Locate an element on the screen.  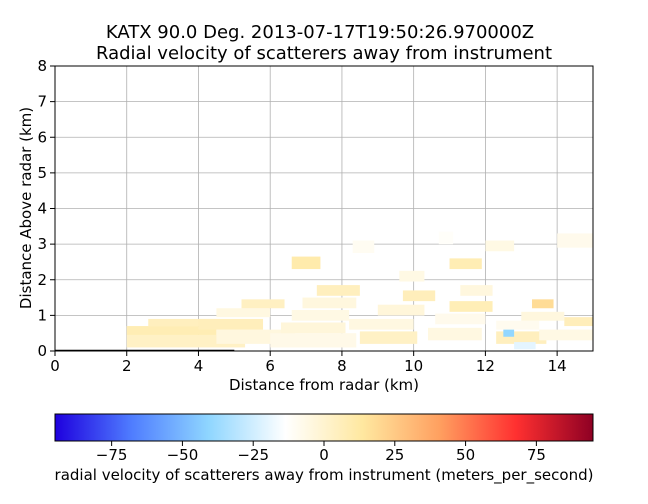
y-tick-label: 6 is located at coordinates (42, 137).